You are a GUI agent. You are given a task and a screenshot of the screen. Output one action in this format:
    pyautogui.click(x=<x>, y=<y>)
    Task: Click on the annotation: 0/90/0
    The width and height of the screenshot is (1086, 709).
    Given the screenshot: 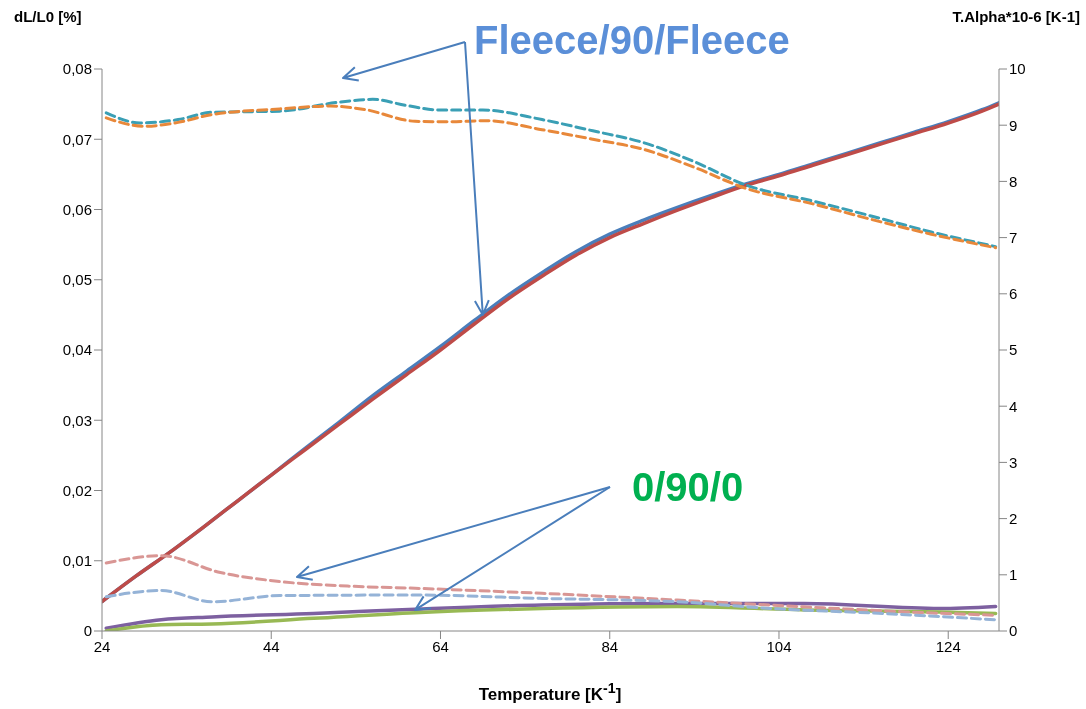 What is the action you would take?
    pyautogui.click(x=688, y=487)
    